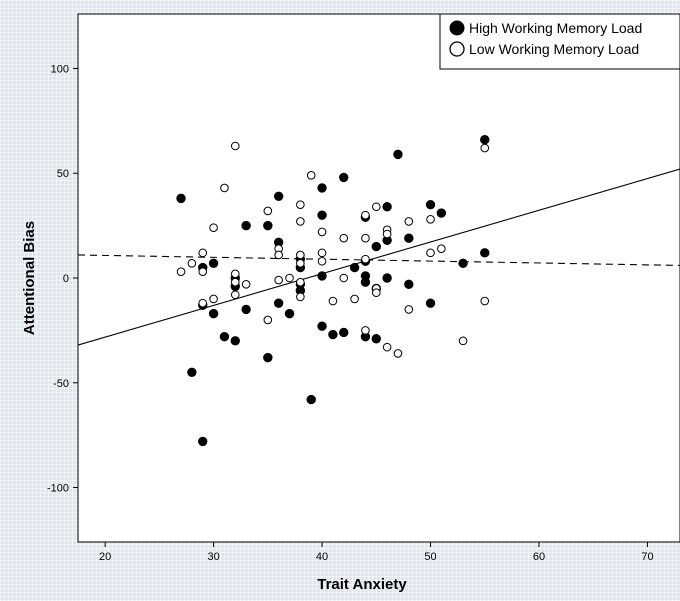 The width and height of the screenshot is (680, 601). I want to click on legend-marker-low-load, so click(457, 49).